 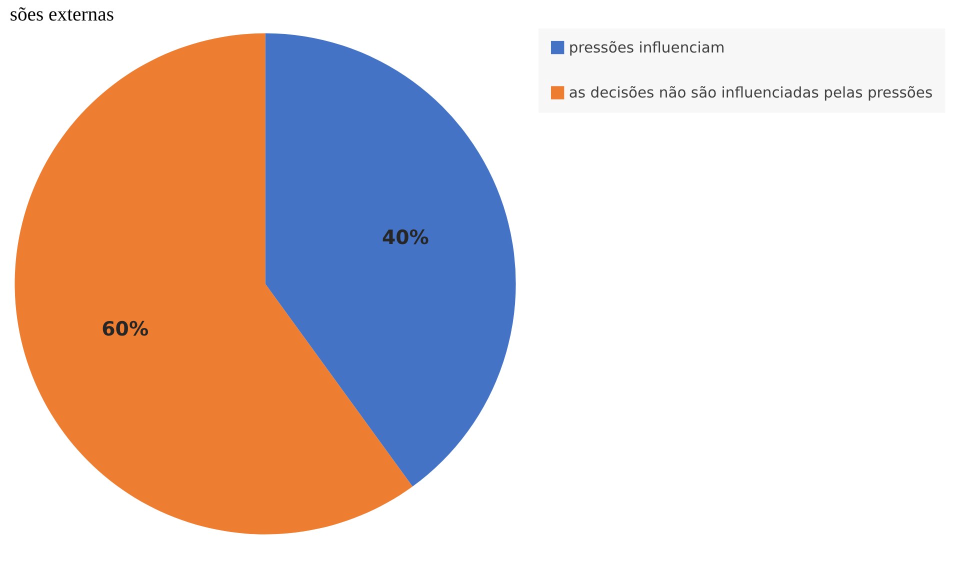 I want to click on legend-label: pressões influenciam, so click(x=646, y=47).